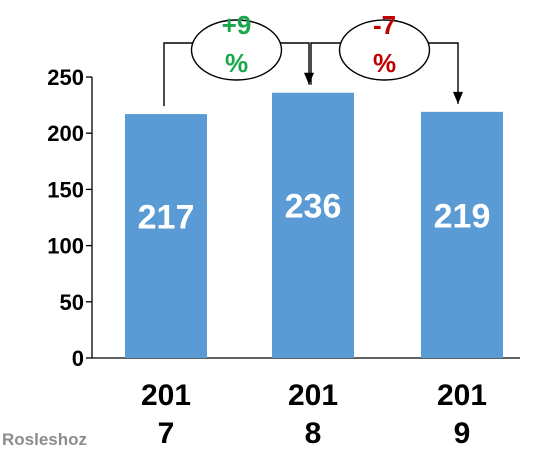 The width and height of the screenshot is (534, 454). What do you see at coordinates (313, 414) in the screenshot?
I see `x-category-label: 201 8` at bounding box center [313, 414].